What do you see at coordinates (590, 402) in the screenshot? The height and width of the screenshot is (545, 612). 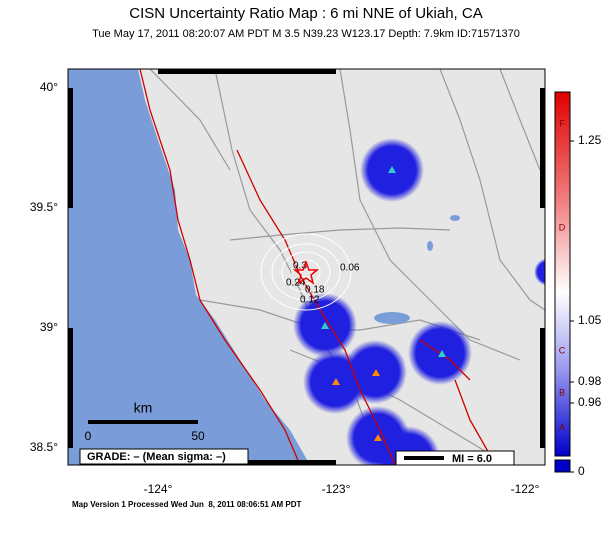 I see `colorbar-value: 0.96` at bounding box center [590, 402].